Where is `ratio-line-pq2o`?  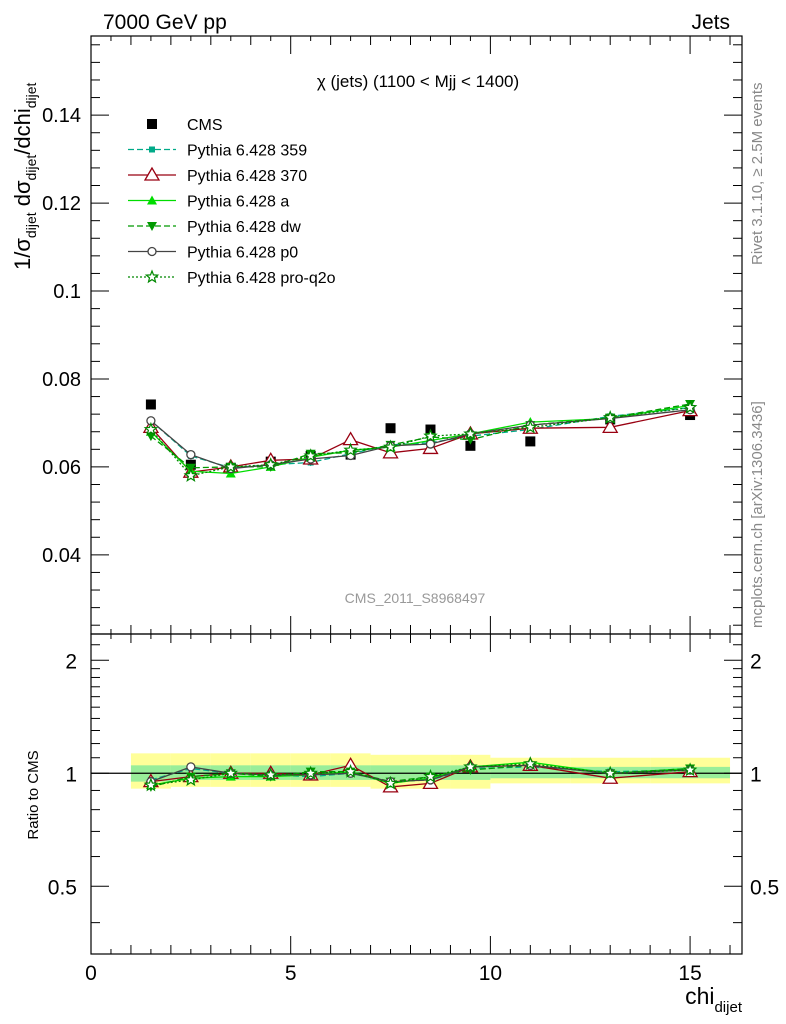 ratio-line-pq2o is located at coordinates (420, 774).